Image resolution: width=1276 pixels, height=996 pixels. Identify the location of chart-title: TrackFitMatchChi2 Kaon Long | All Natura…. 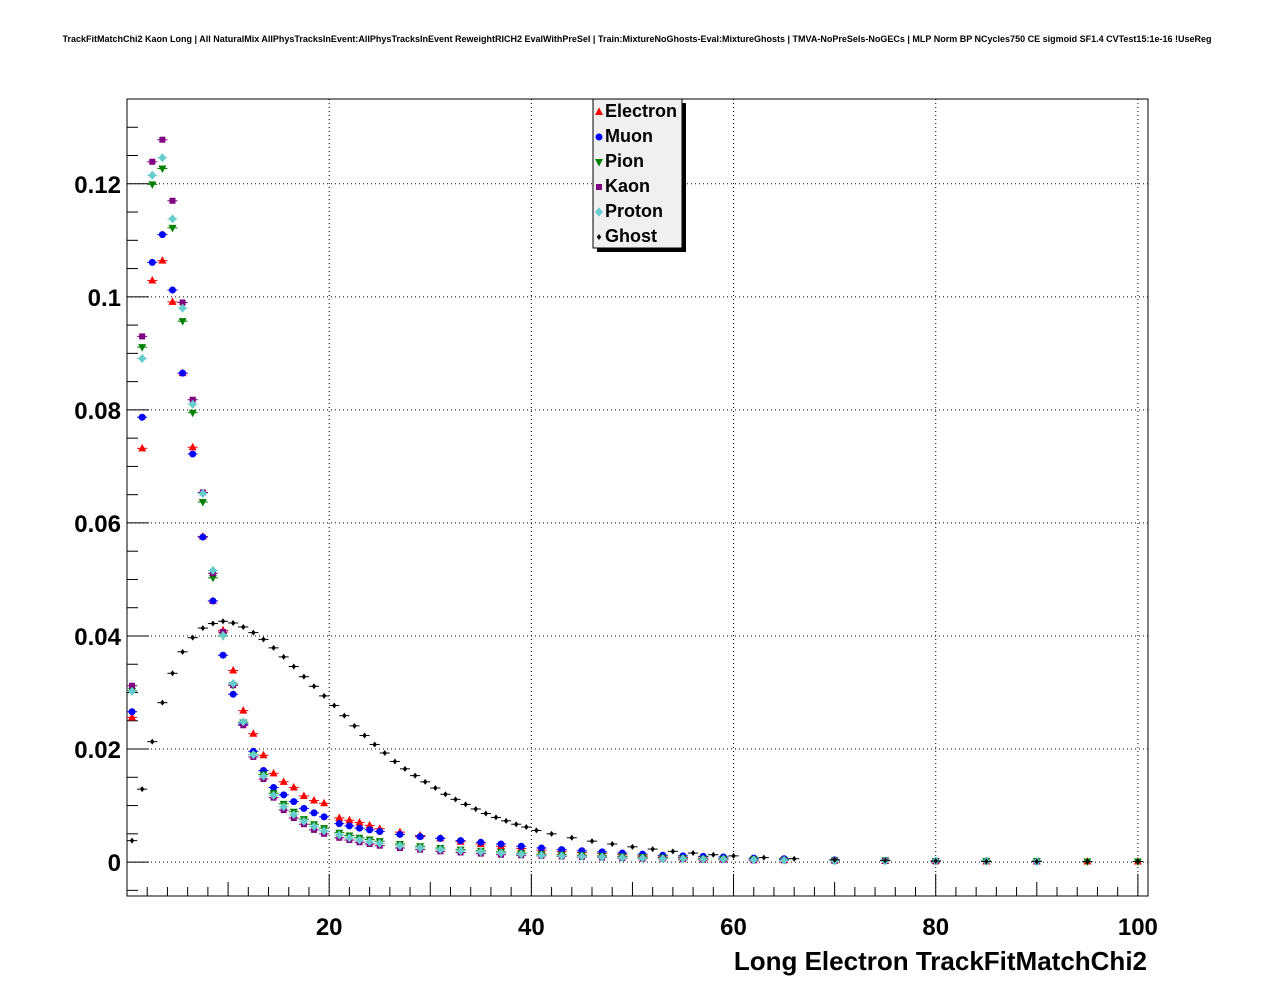
(637, 39).